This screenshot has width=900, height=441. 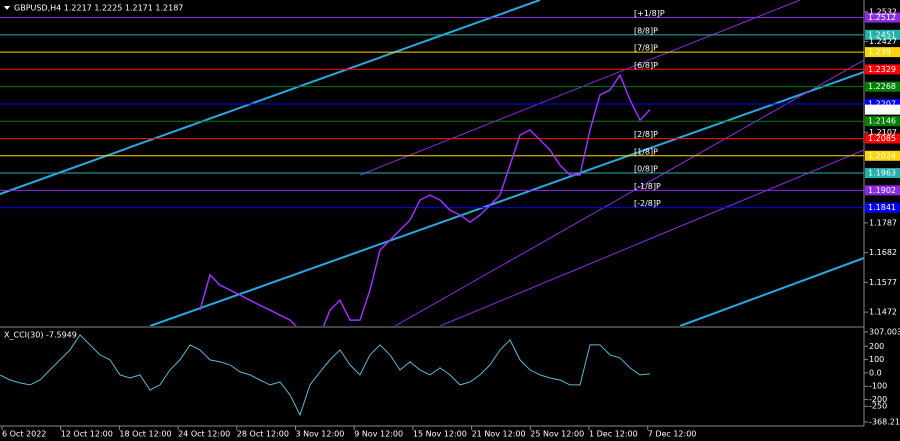 What do you see at coordinates (499, 434) in the screenshot?
I see `x-tick-label: 21 Nov 12:00` at bounding box center [499, 434].